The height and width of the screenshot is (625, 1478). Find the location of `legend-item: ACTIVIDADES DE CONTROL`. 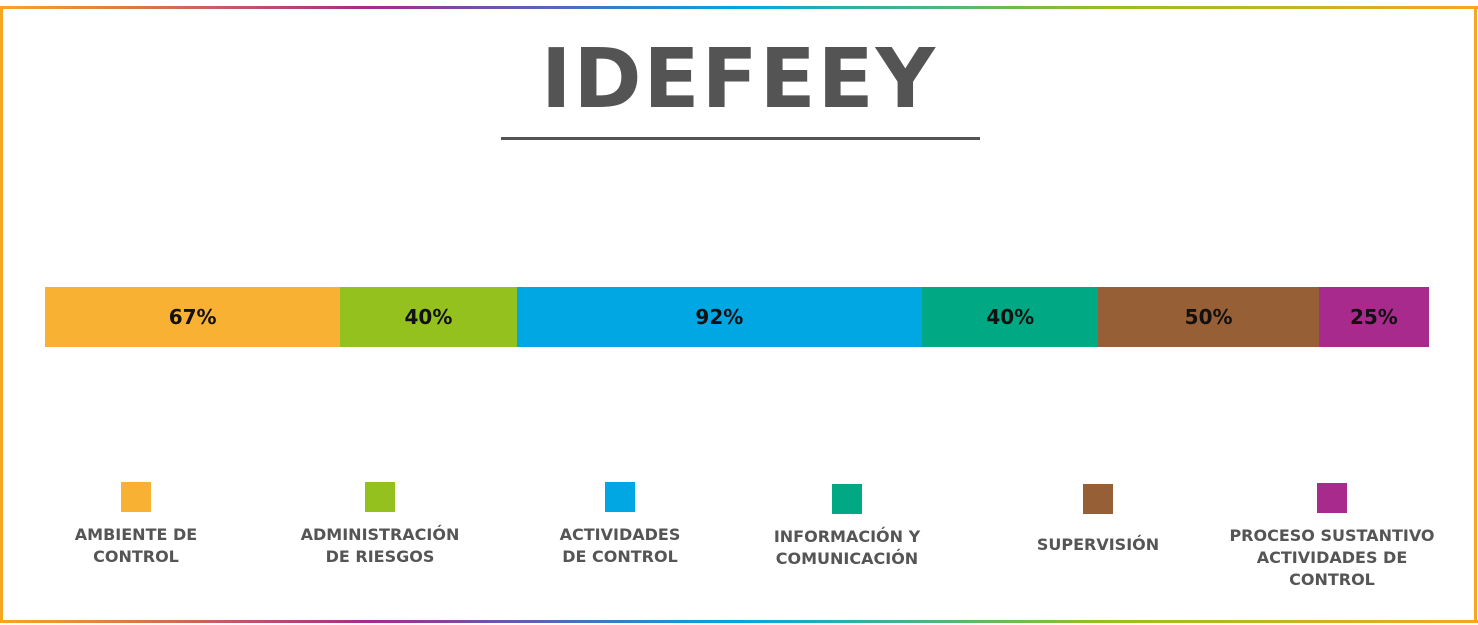

legend-item: ACTIVIDADES DE CONTROL is located at coordinates (620, 525).